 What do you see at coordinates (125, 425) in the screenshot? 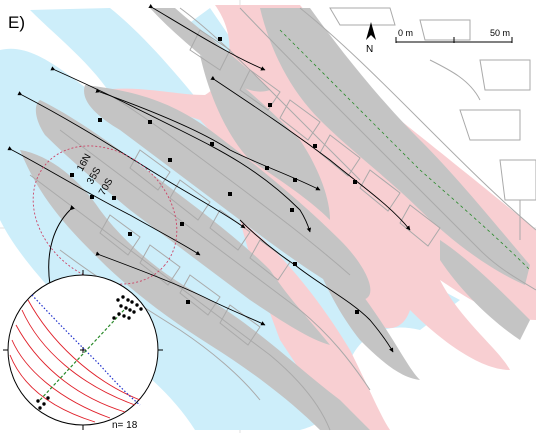
I see `stereonet-count: n= 18` at bounding box center [125, 425].